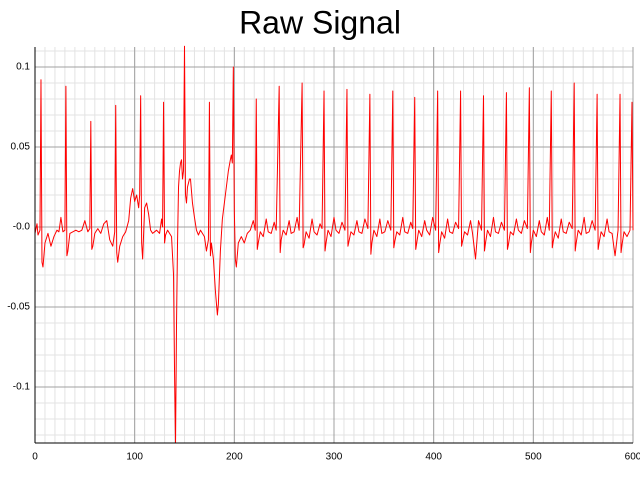 The height and width of the screenshot is (480, 640). I want to click on chart-title: Raw Signal, so click(320, 22).